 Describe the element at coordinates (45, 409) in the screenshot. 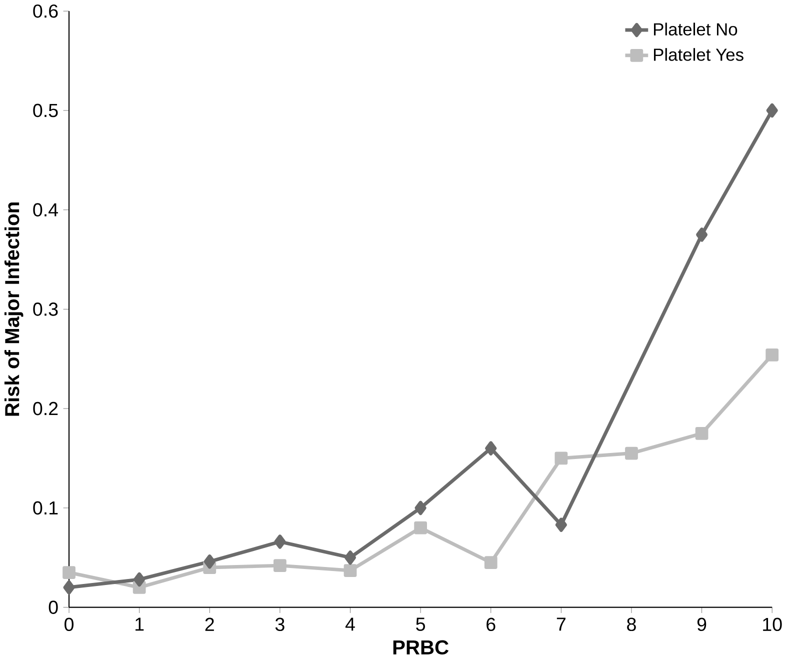

I see `y-tick-label: 0.2` at that location.